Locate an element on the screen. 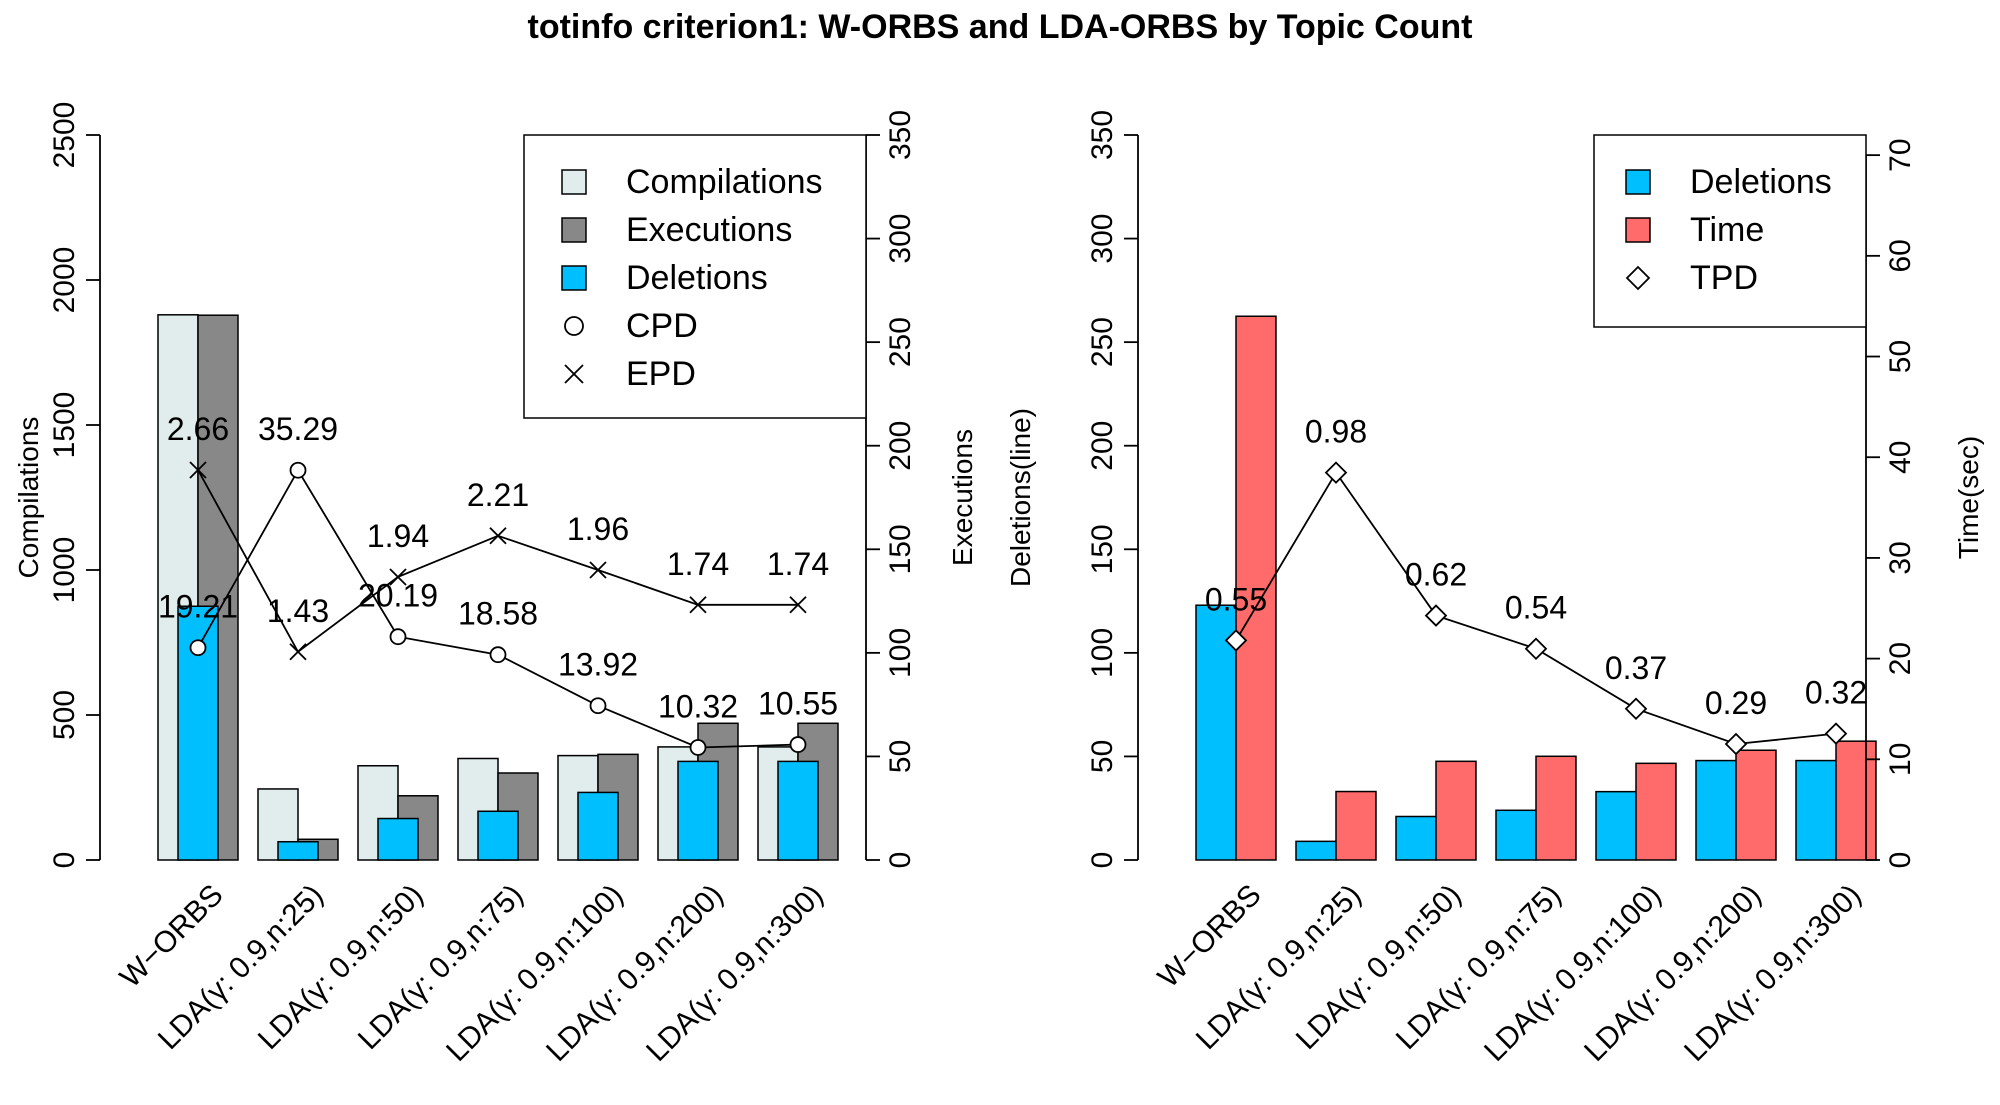  y-axis-label-left: Compilations is located at coordinates (28, 498).